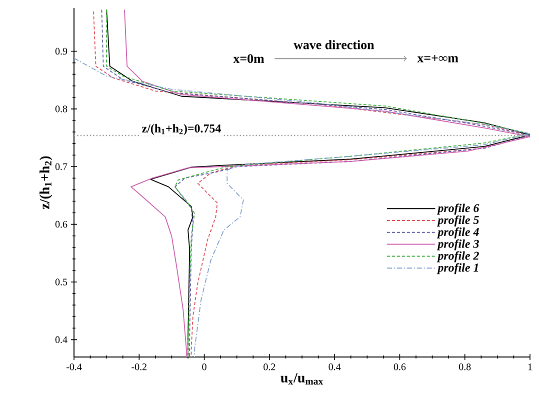 This screenshot has height=402, width=539. What do you see at coordinates (465, 367) in the screenshot?
I see `x-tick-label: 0.8` at bounding box center [465, 367].